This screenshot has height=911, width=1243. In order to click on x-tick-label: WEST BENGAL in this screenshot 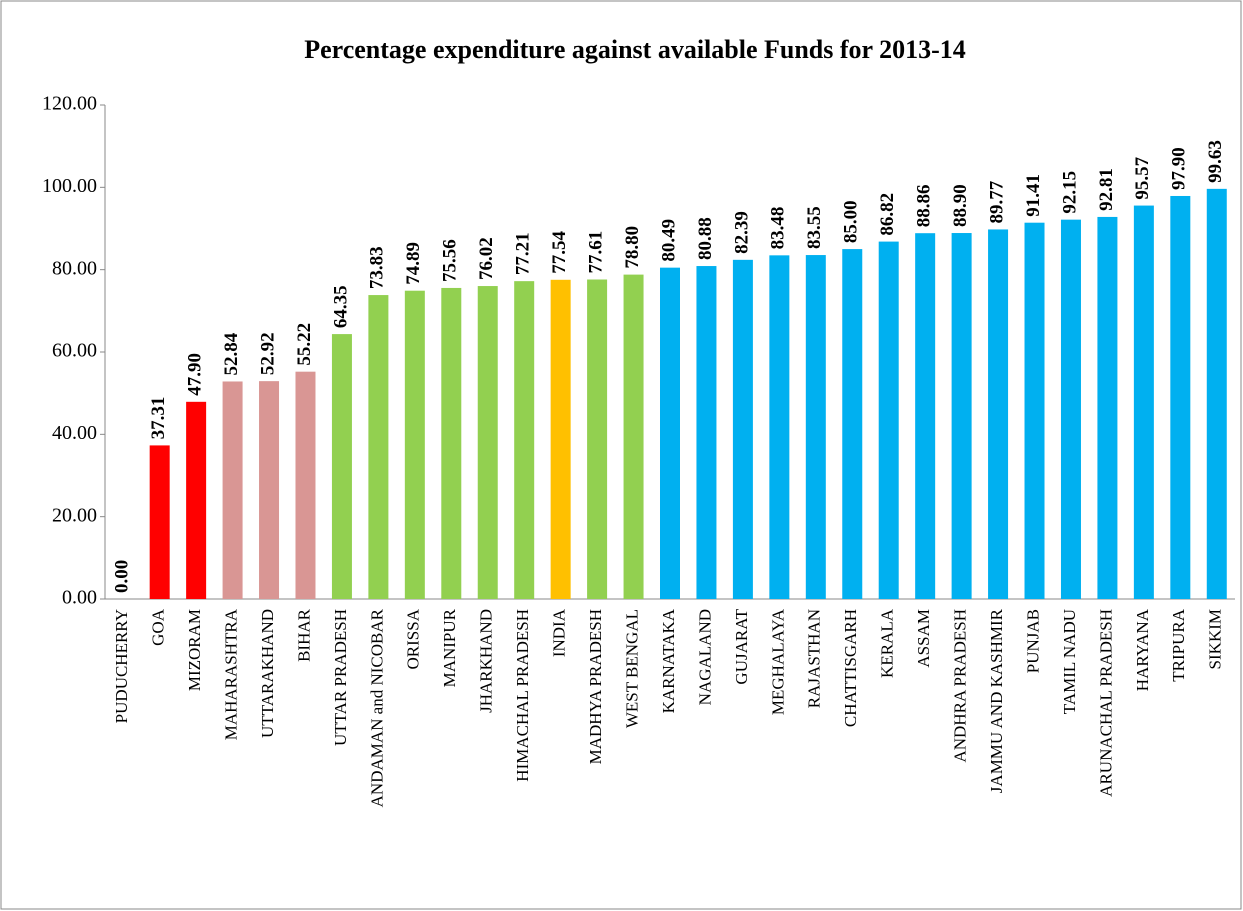, I will do `click(631, 668)`.